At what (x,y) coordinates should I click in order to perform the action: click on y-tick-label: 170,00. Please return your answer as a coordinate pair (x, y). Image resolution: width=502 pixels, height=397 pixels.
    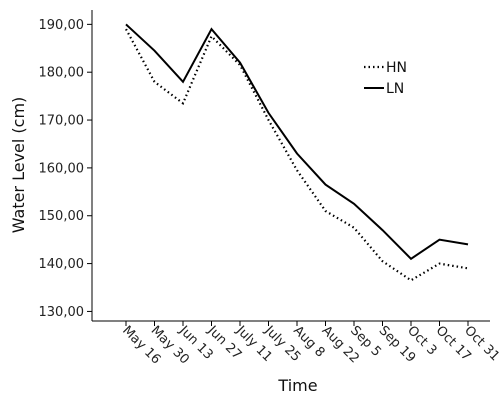
    Looking at the image, I should click on (62, 121).